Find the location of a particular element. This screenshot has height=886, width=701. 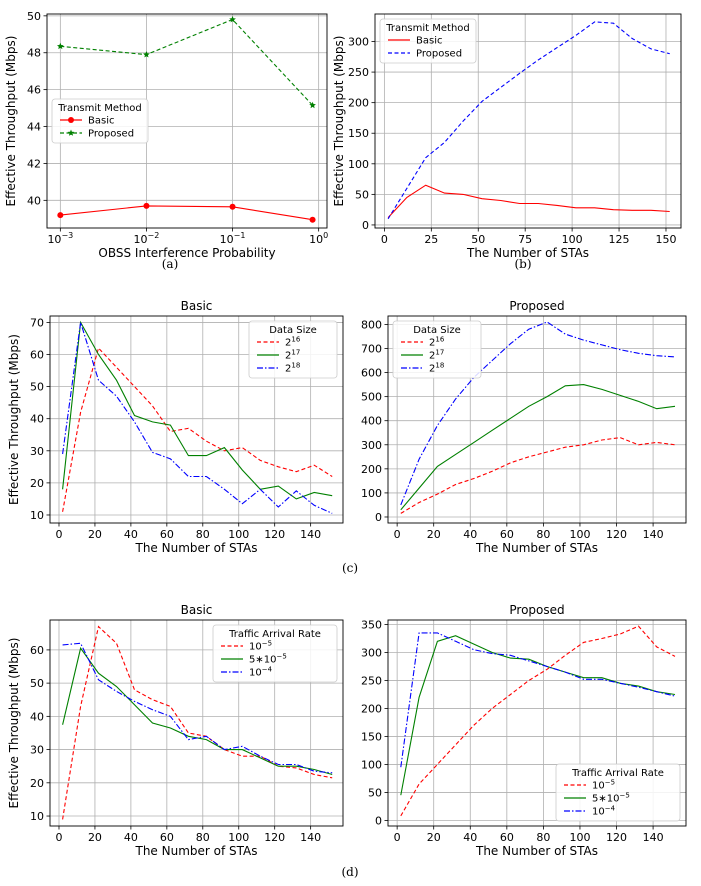

y-tick-label: 700 is located at coordinates (371, 348).